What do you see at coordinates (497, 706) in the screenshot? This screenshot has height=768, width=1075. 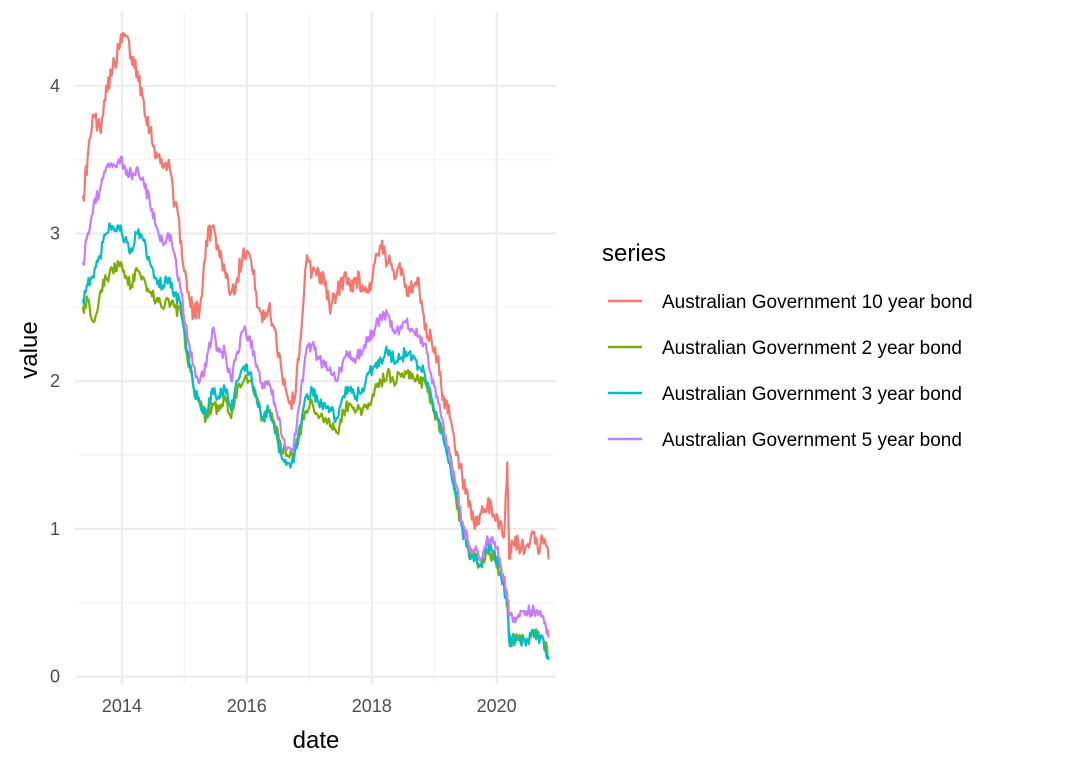 I see `x-tick-label: 2020` at bounding box center [497, 706].